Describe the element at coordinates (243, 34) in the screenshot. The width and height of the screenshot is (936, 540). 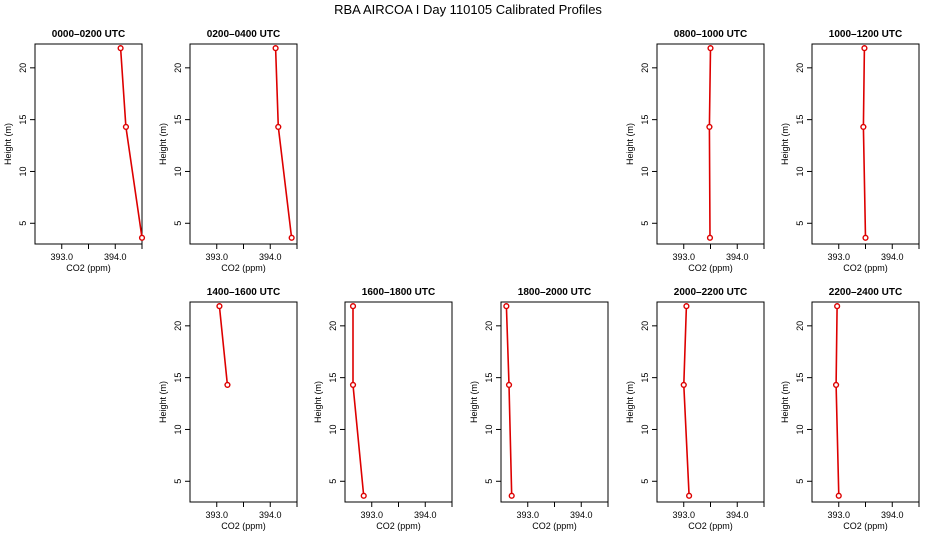
I see `panel-title: 0200–0400 UTC` at that location.